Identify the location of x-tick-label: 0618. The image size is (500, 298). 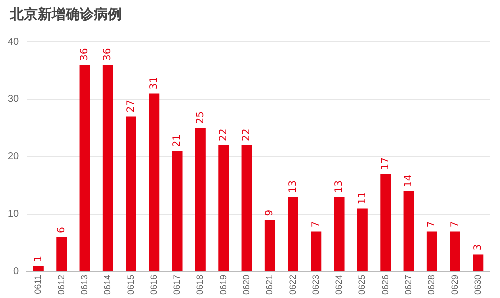
(200, 285).